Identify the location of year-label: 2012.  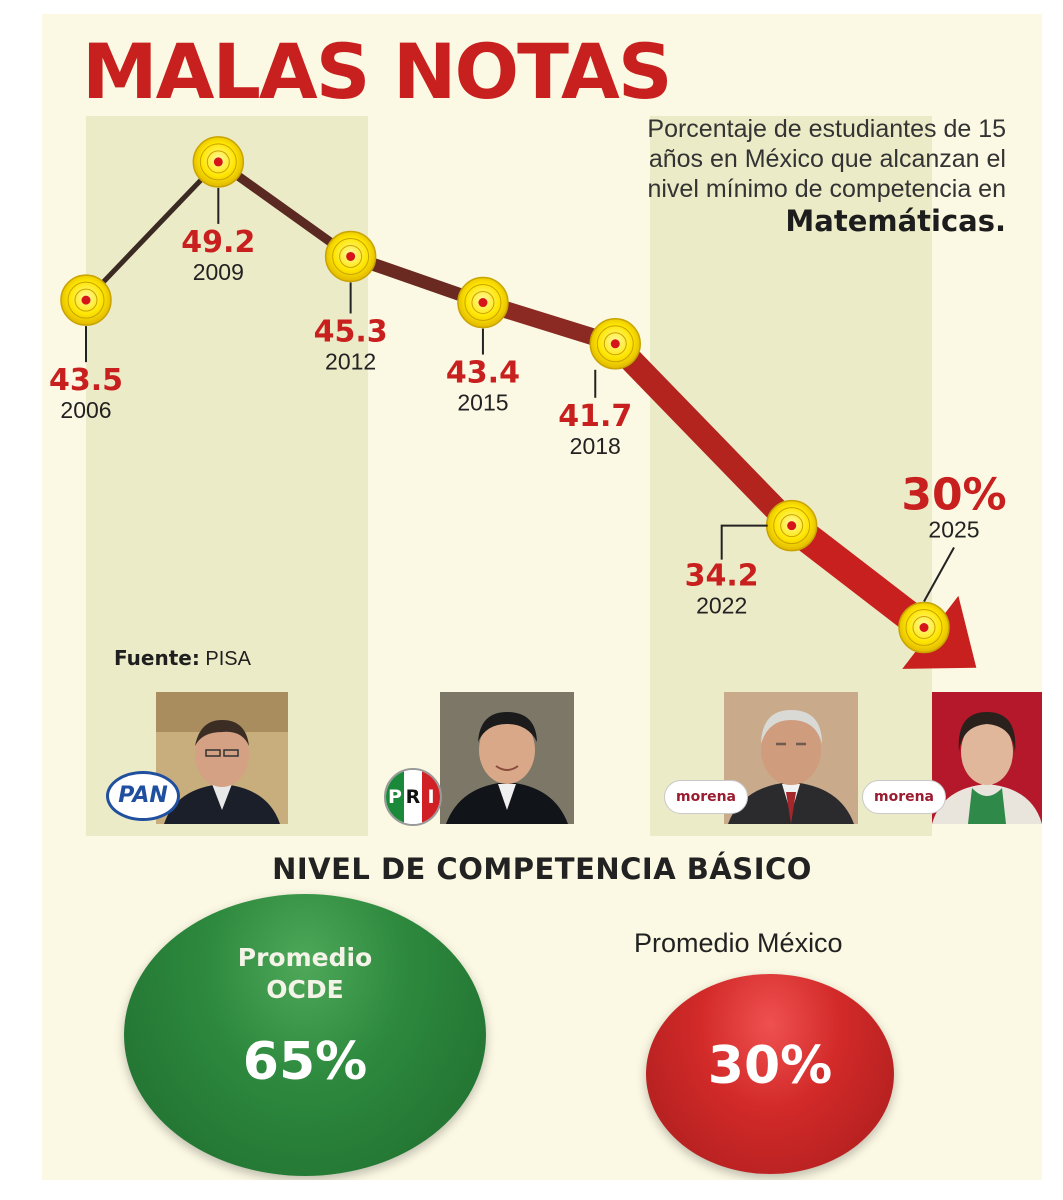
(350, 361).